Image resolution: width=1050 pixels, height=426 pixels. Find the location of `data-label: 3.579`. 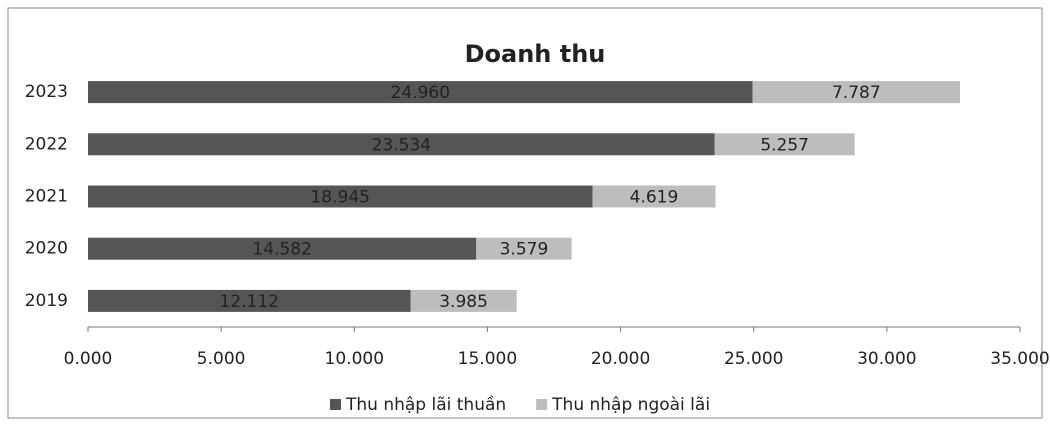

data-label: 3.579 is located at coordinates (524, 250).